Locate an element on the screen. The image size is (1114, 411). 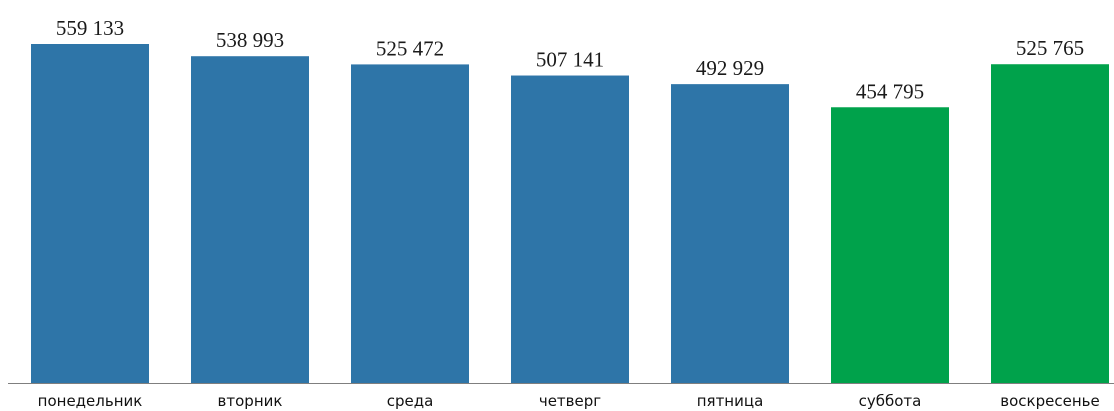
category-label-5: пятница is located at coordinates (730, 401).